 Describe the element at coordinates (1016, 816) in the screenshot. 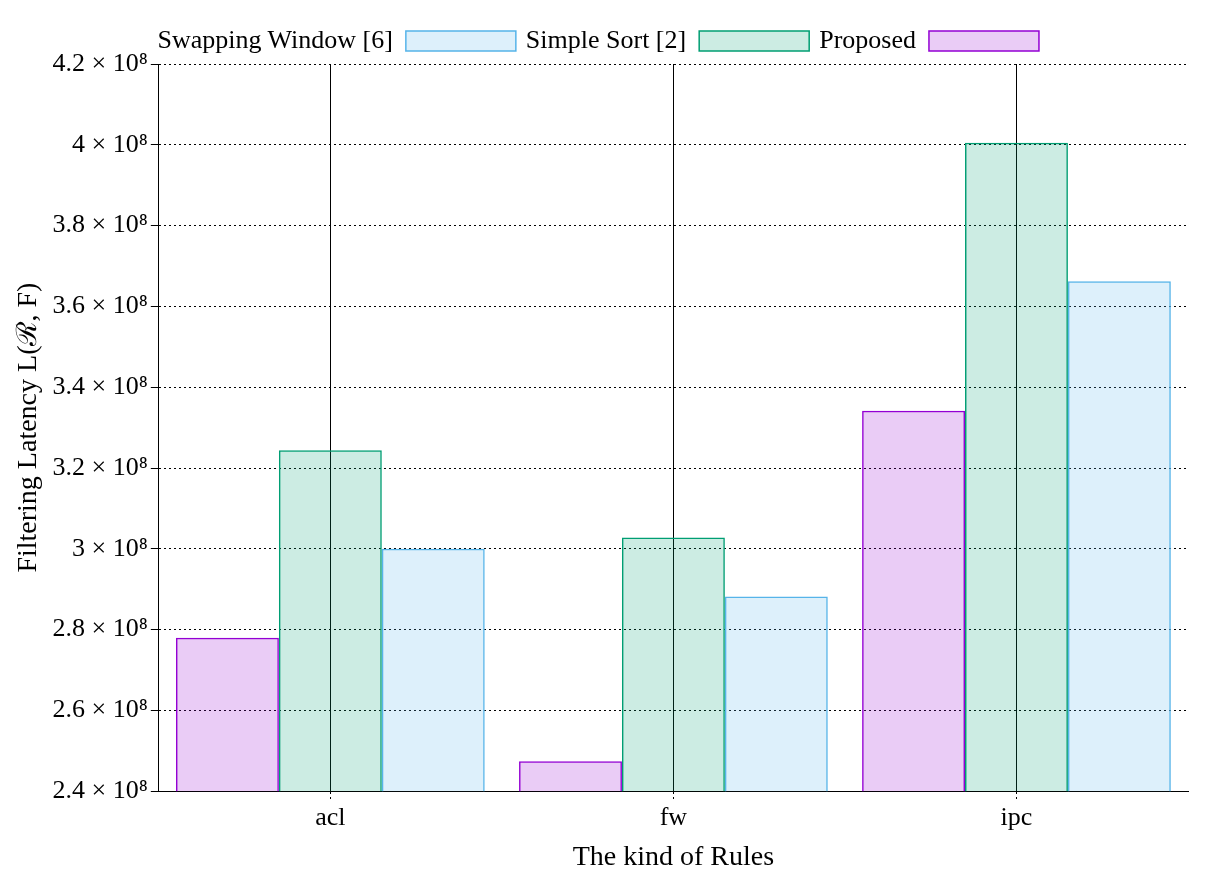

I see `x-tick-label: ipc` at that location.